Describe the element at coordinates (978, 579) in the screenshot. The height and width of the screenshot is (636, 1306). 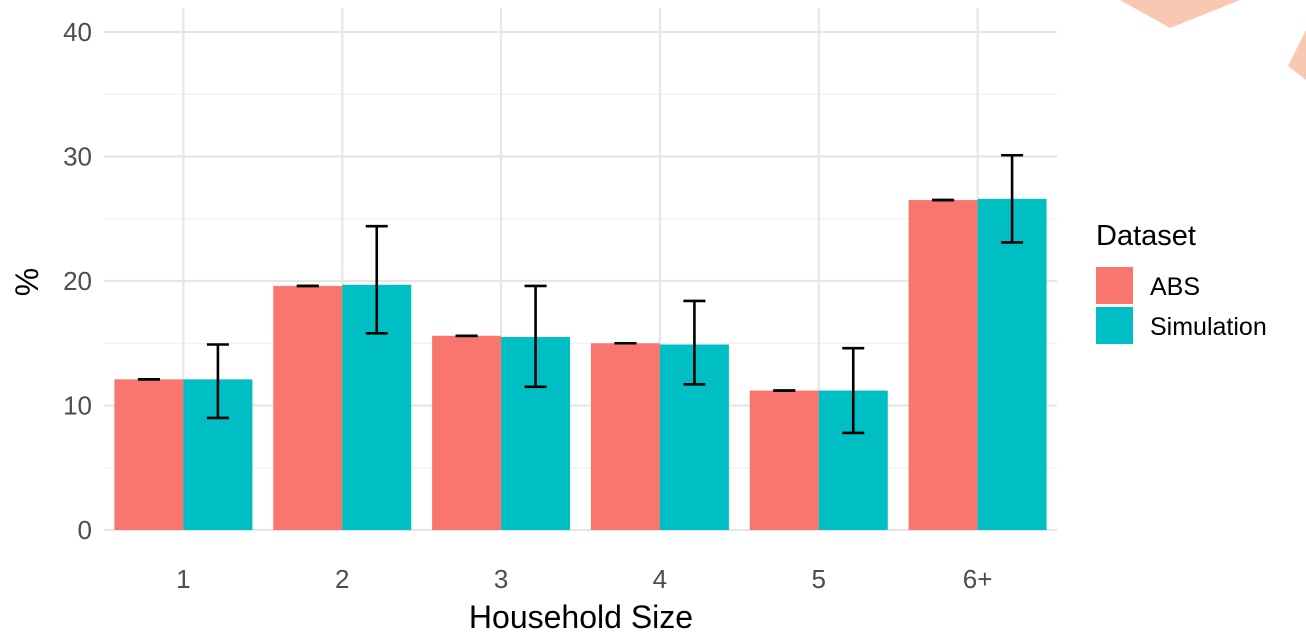
I see `x-tick-label-6: 6+` at that location.